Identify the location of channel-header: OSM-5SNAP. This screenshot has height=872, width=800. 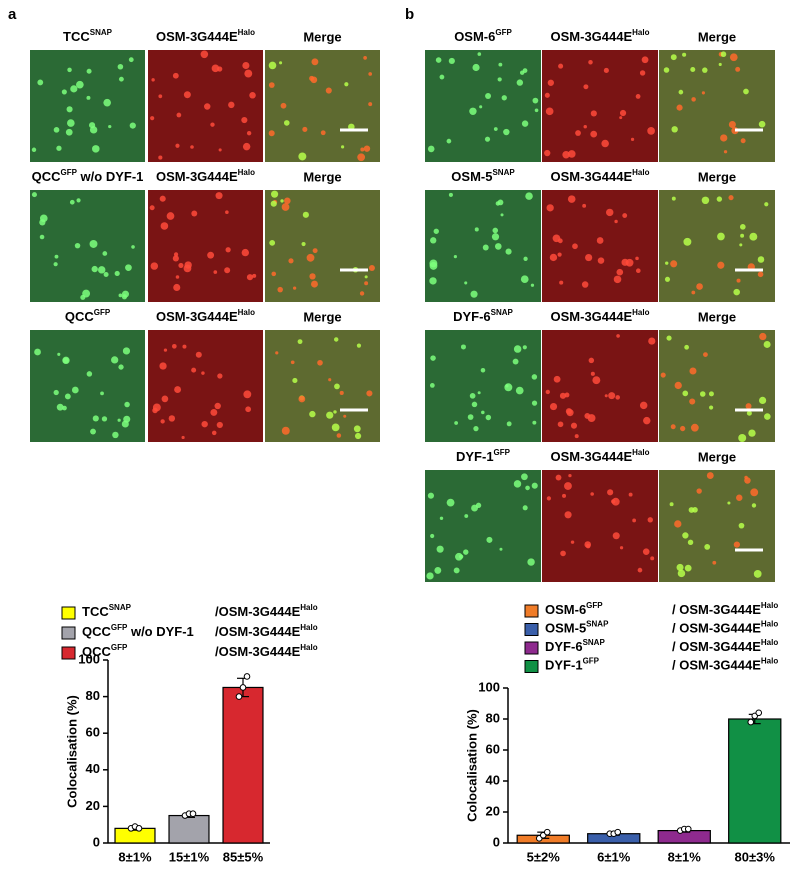
(483, 176).